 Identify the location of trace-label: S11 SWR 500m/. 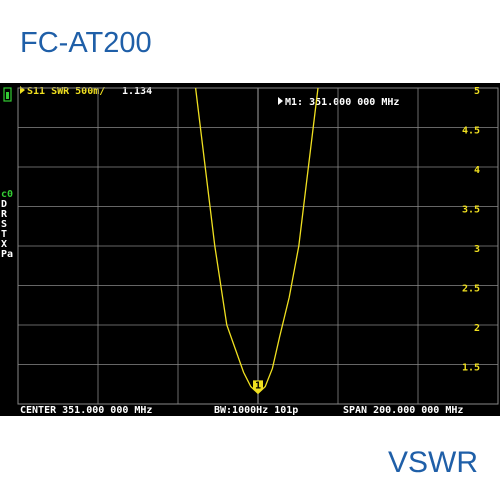
(66, 91).